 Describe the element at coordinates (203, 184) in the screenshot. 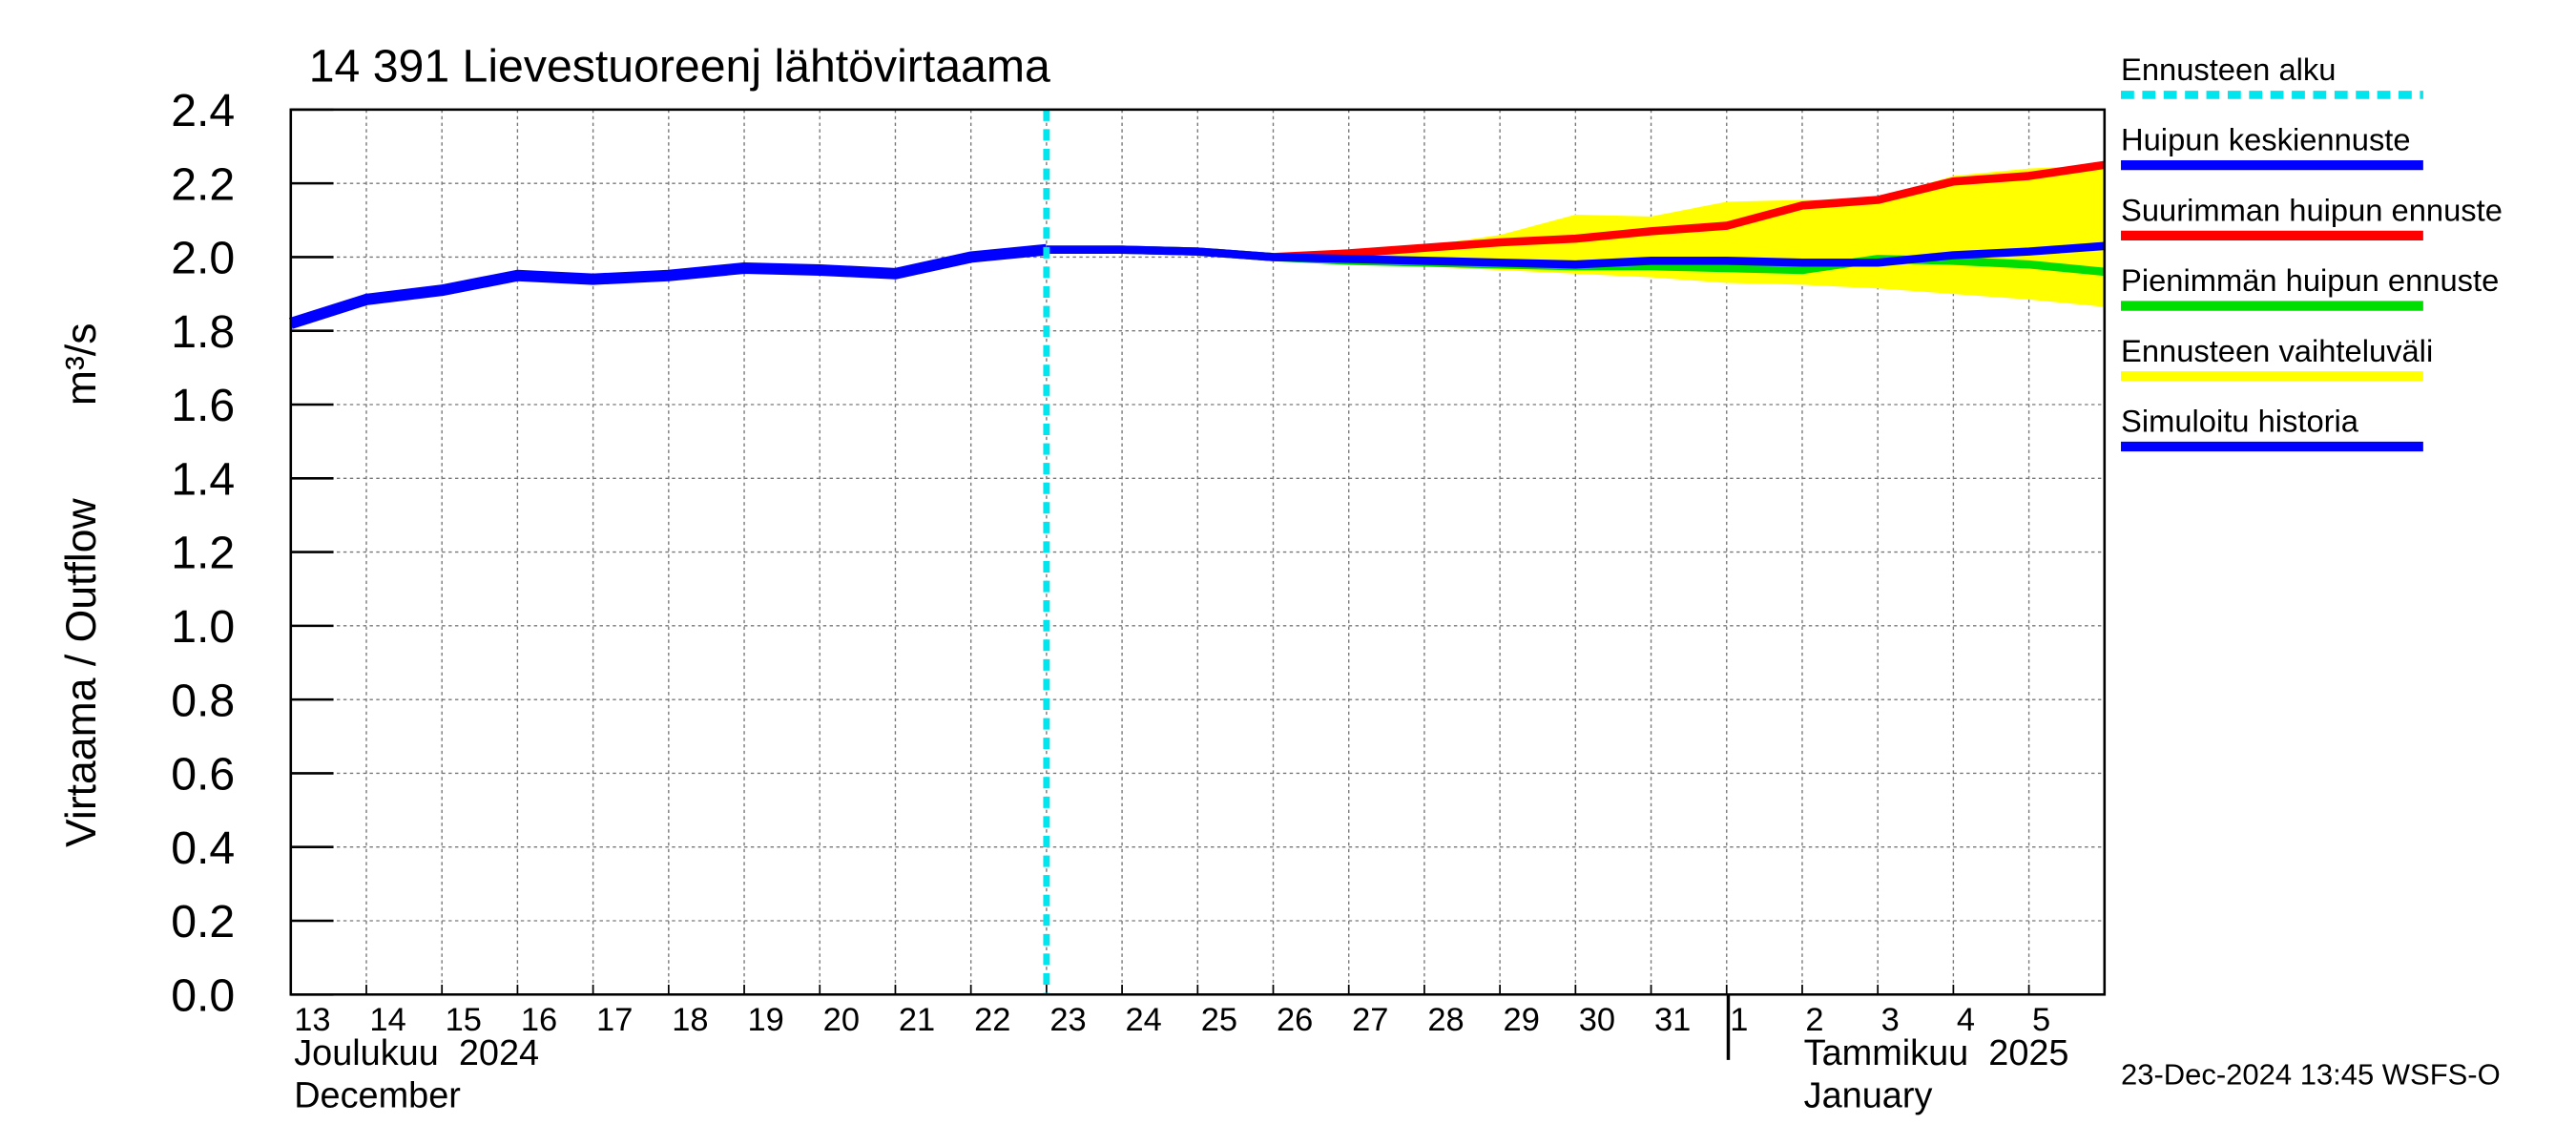

I see `y-tick-label: 2.2` at that location.